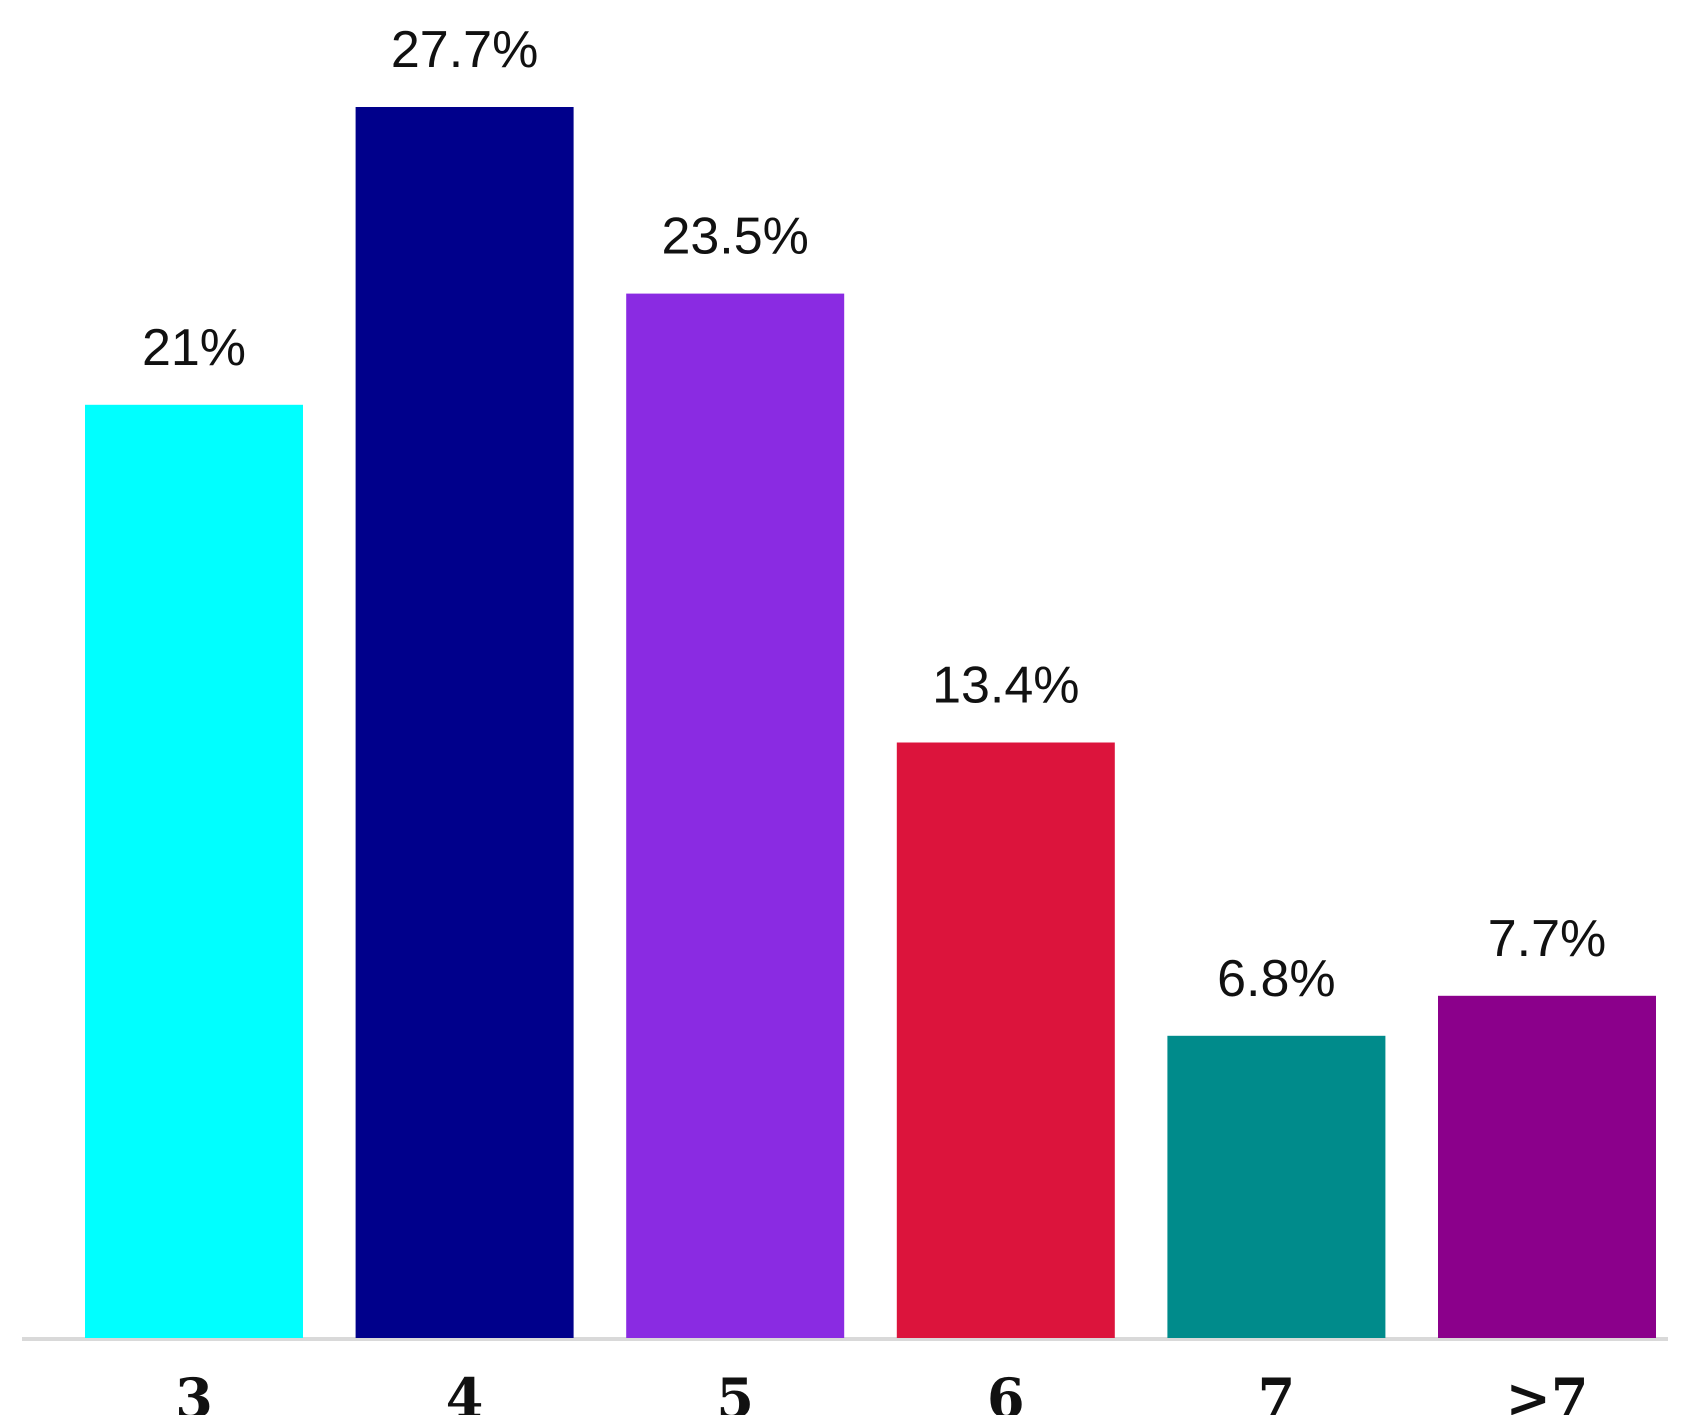 This screenshot has height=1420, width=1690. Describe the element at coordinates (735, 1390) in the screenshot. I see `x-tick-label-3: 5` at that location.